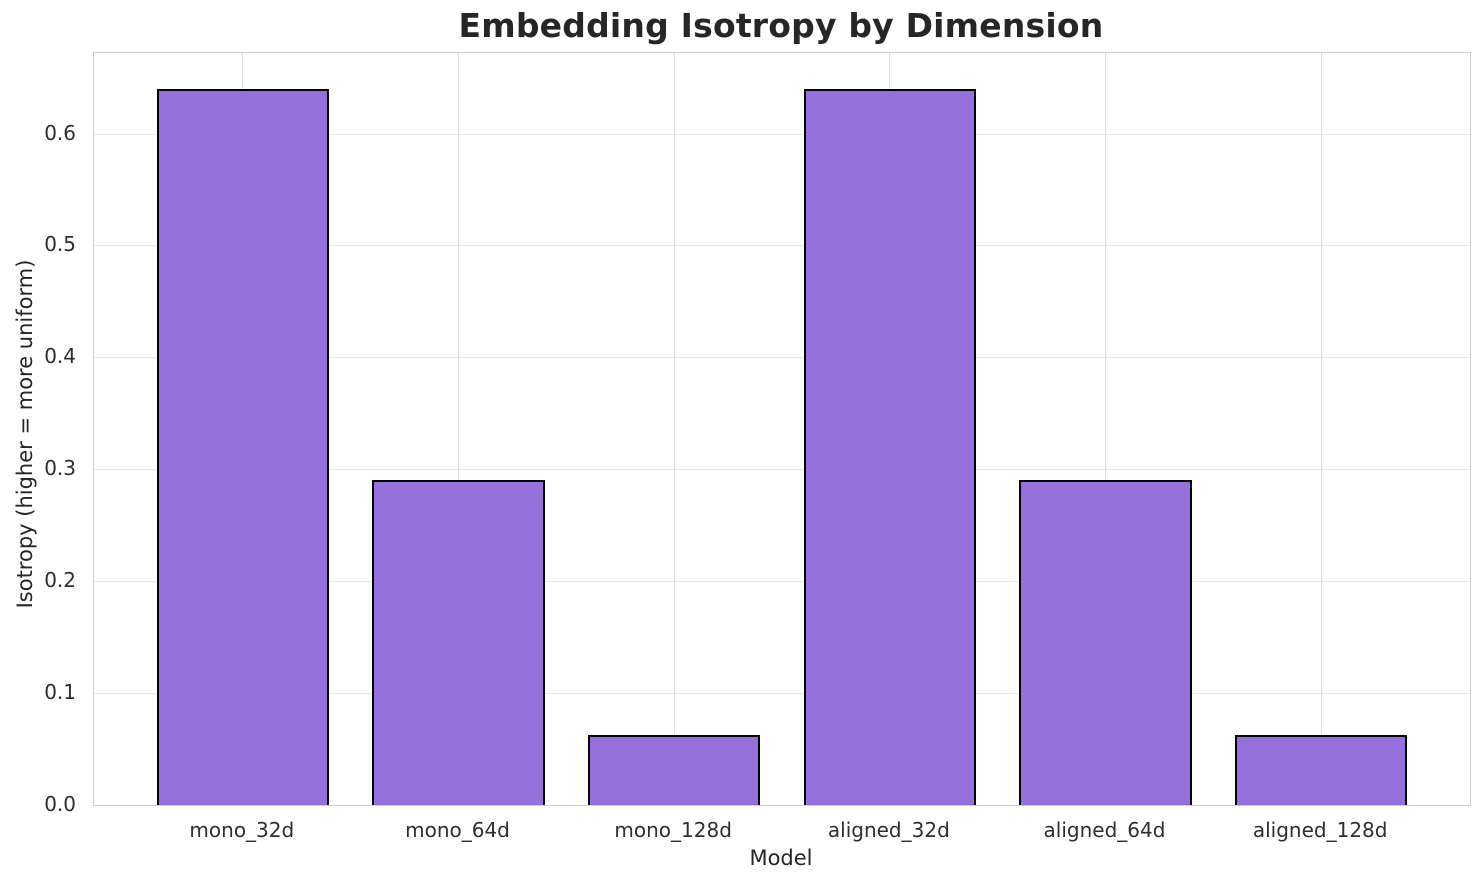 The height and width of the screenshot is (885, 1484). What do you see at coordinates (673, 830) in the screenshot?
I see `xtick-label-mono_128d: mono_128d` at bounding box center [673, 830].